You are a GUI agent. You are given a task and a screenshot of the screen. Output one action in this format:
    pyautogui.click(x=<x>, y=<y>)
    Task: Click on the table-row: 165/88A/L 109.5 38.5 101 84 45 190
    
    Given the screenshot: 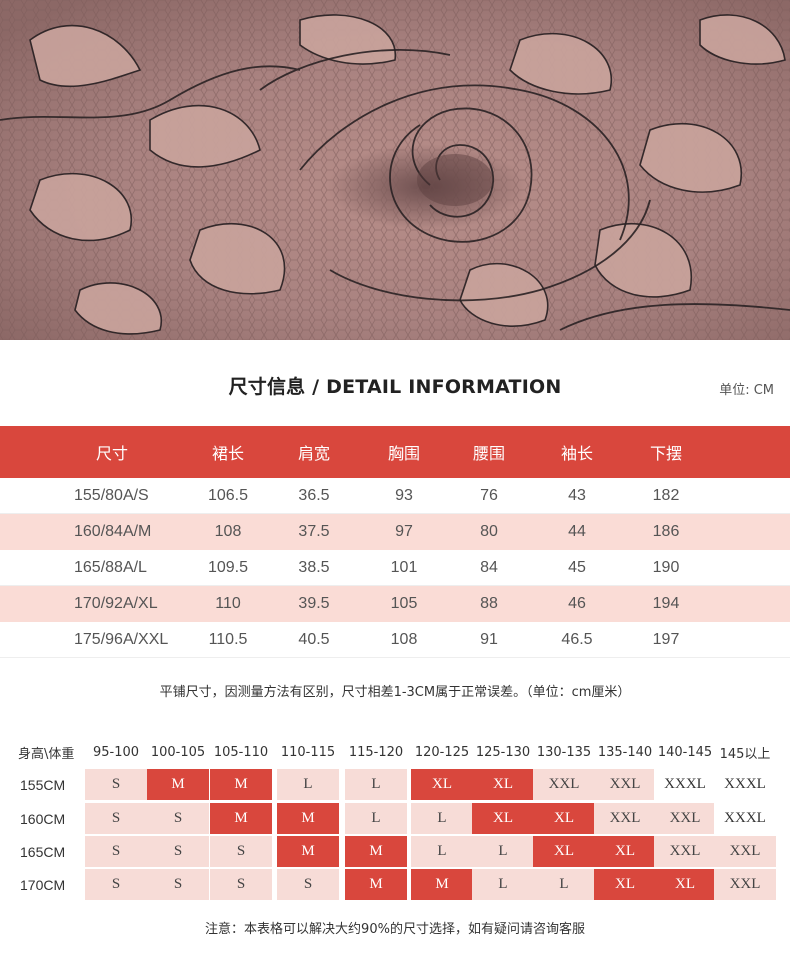 What is the action you would take?
    pyautogui.click(x=395, y=568)
    